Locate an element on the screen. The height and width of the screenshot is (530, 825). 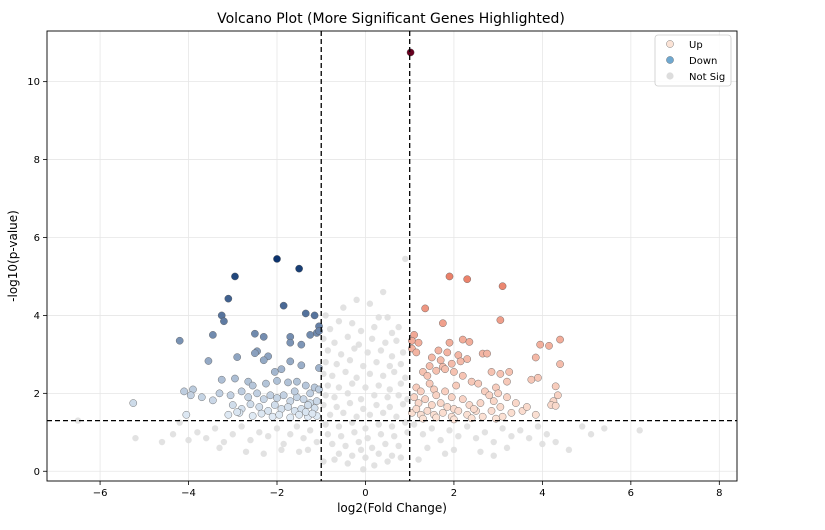
legend-marker-up is located at coordinates (670, 44).